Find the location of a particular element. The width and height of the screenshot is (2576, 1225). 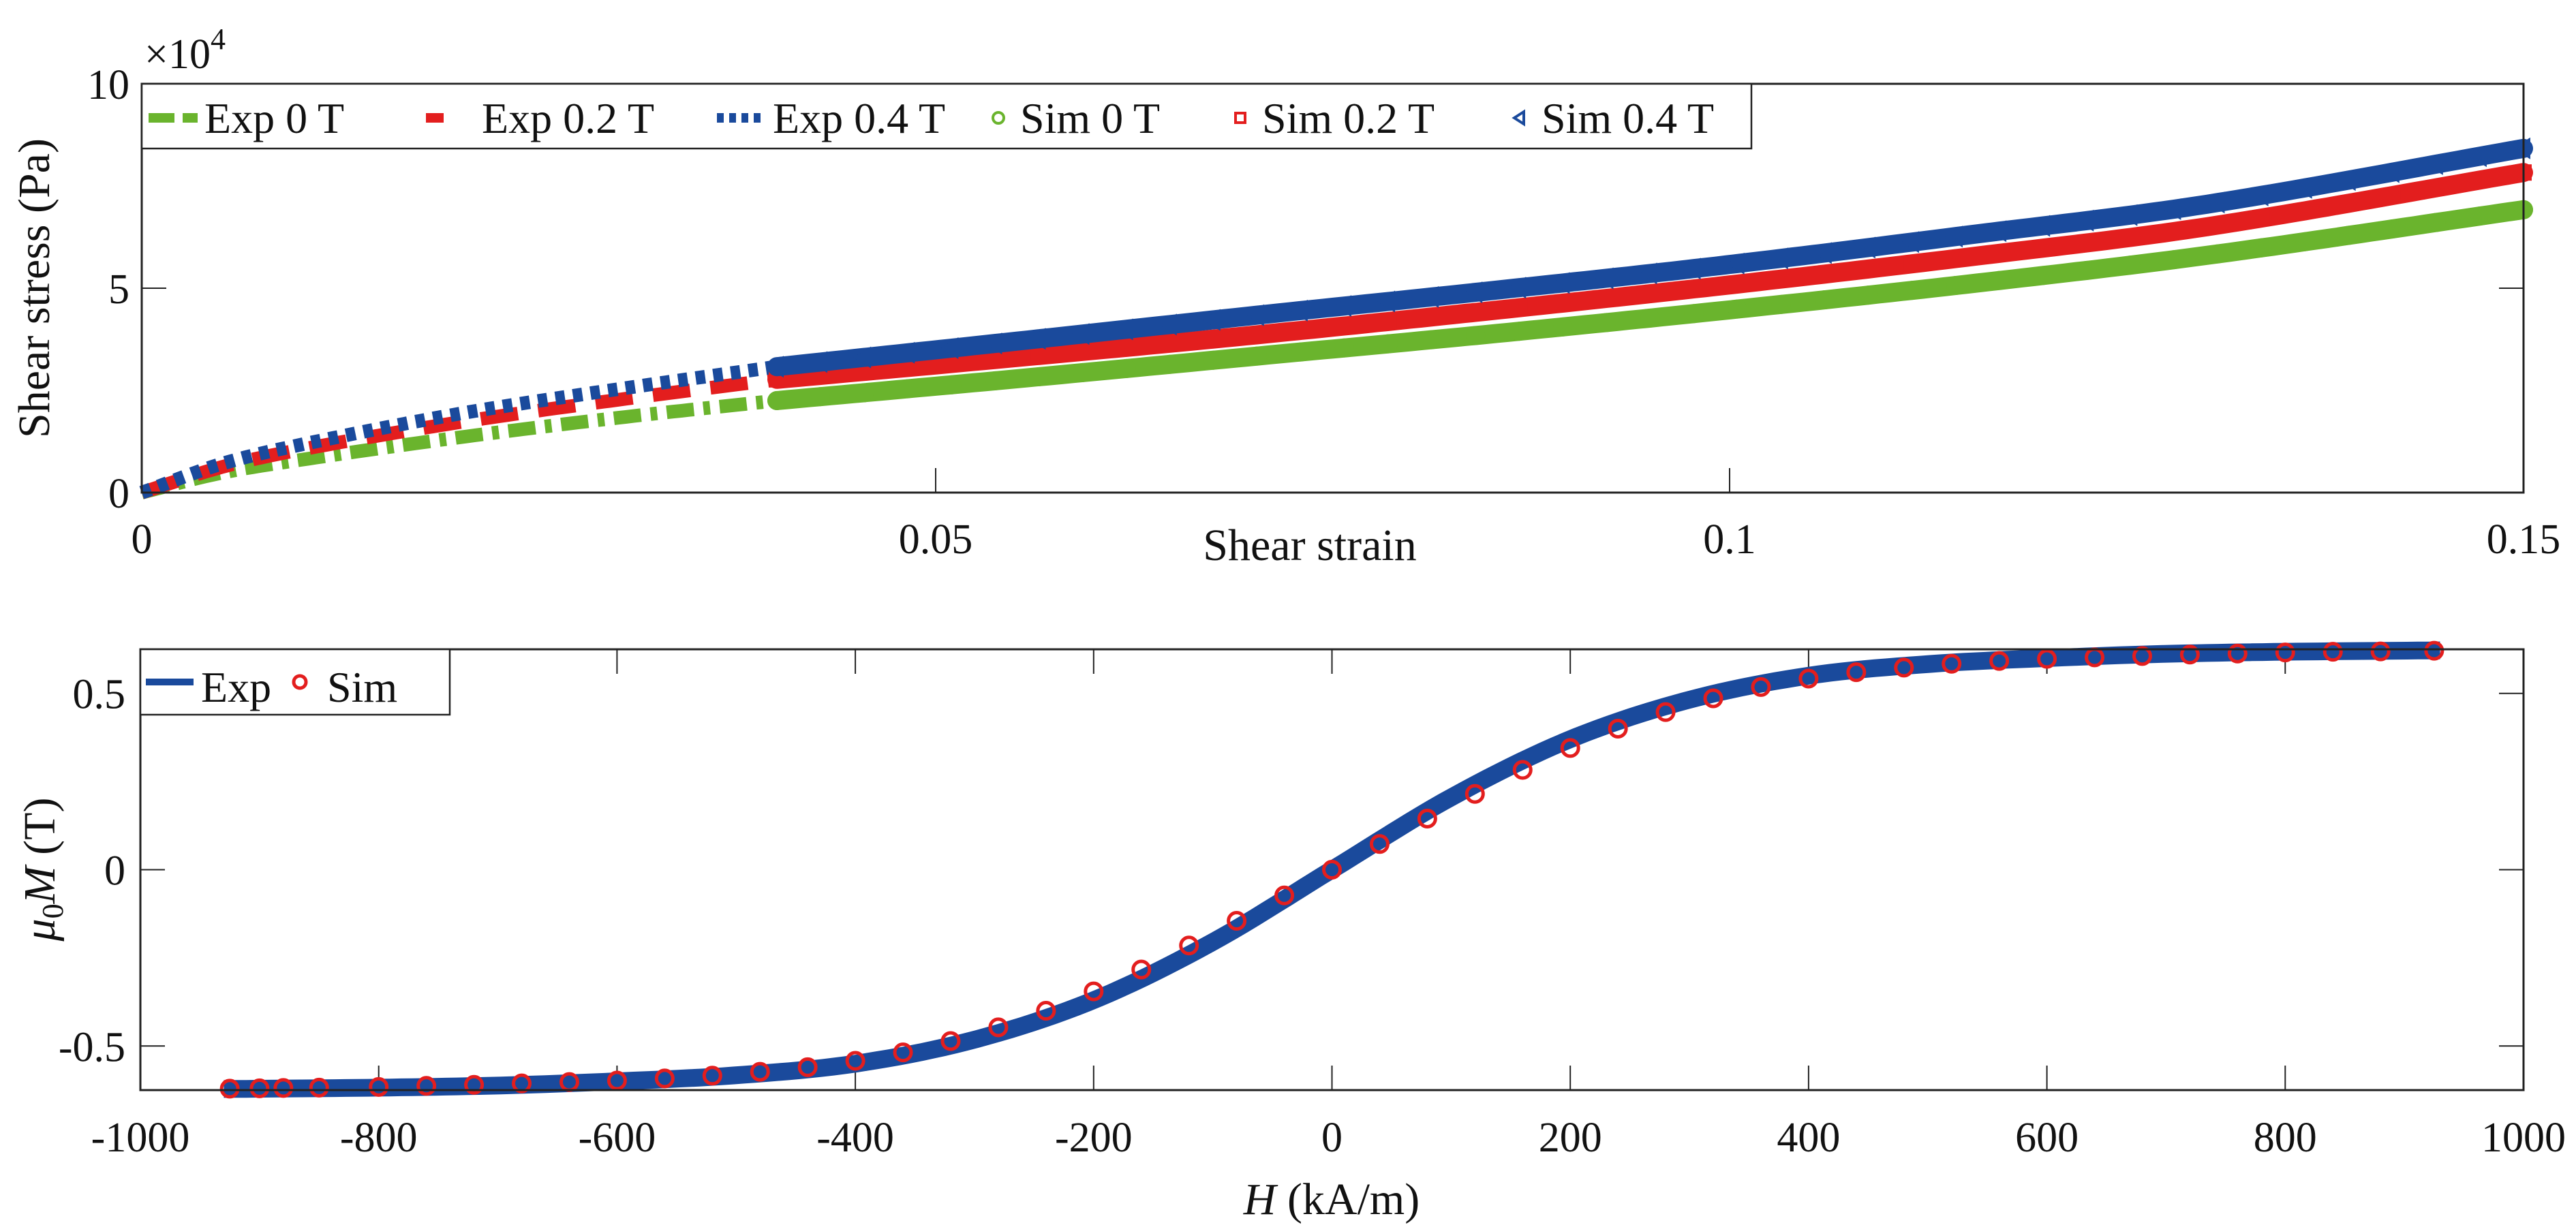

legend-item: Exp 0 T is located at coordinates (246, 118).